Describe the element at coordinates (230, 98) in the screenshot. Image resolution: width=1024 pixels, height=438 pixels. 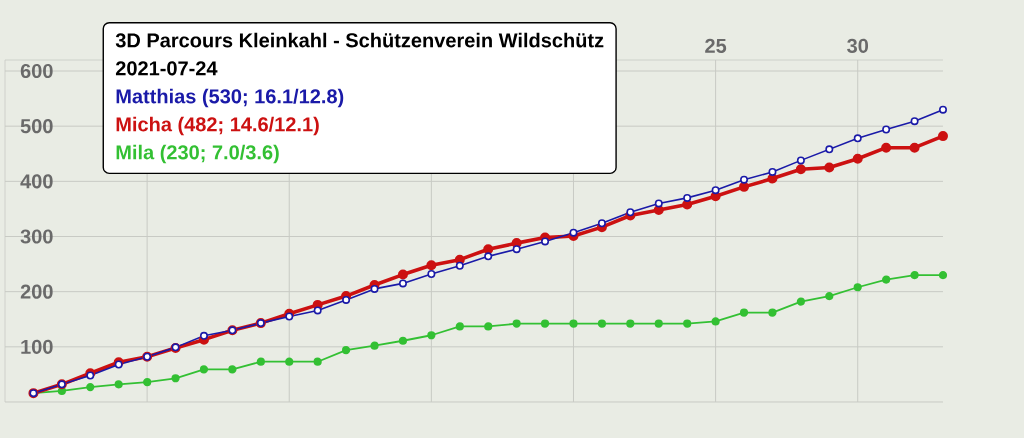
I see `text: Matthias (530; 16.1/12.8)` at that location.